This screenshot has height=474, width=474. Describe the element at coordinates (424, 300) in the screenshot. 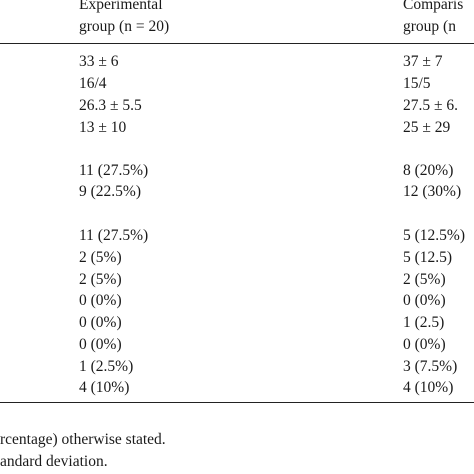

I see `cell-comparison-row10: 0 (0%)` at that location.